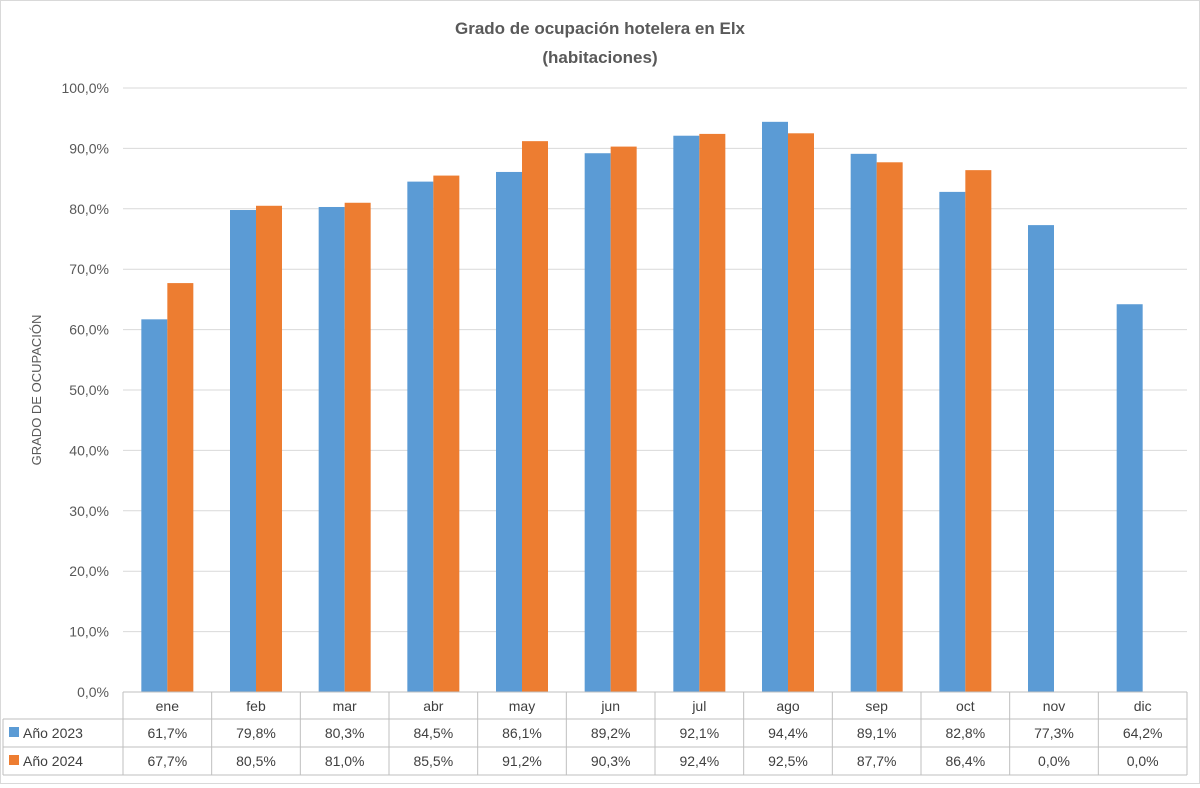  I want to click on y-tick-label: 20,0%, so click(89, 571).